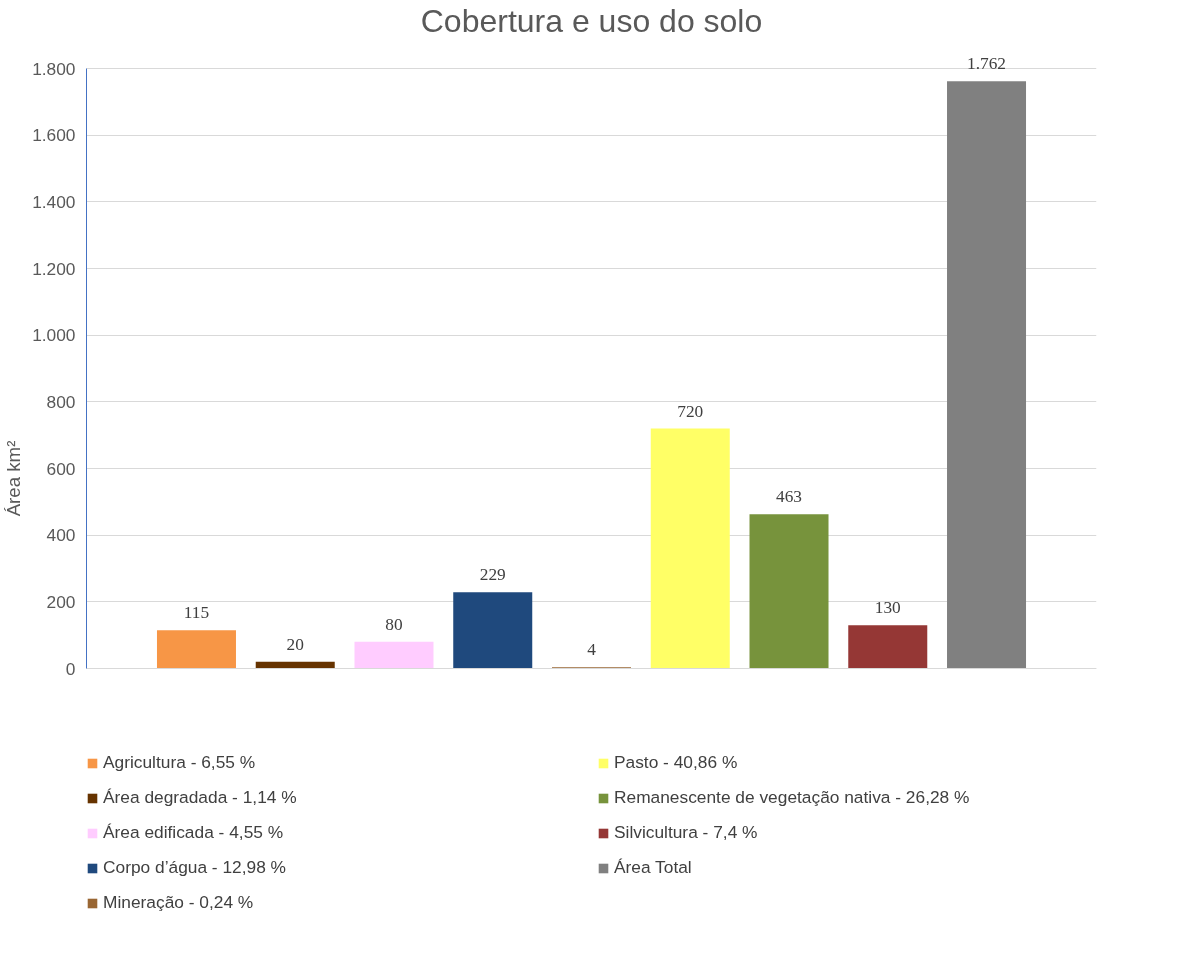 The height and width of the screenshot is (973, 1178). I want to click on y-axis-title: Área km², so click(14, 478).